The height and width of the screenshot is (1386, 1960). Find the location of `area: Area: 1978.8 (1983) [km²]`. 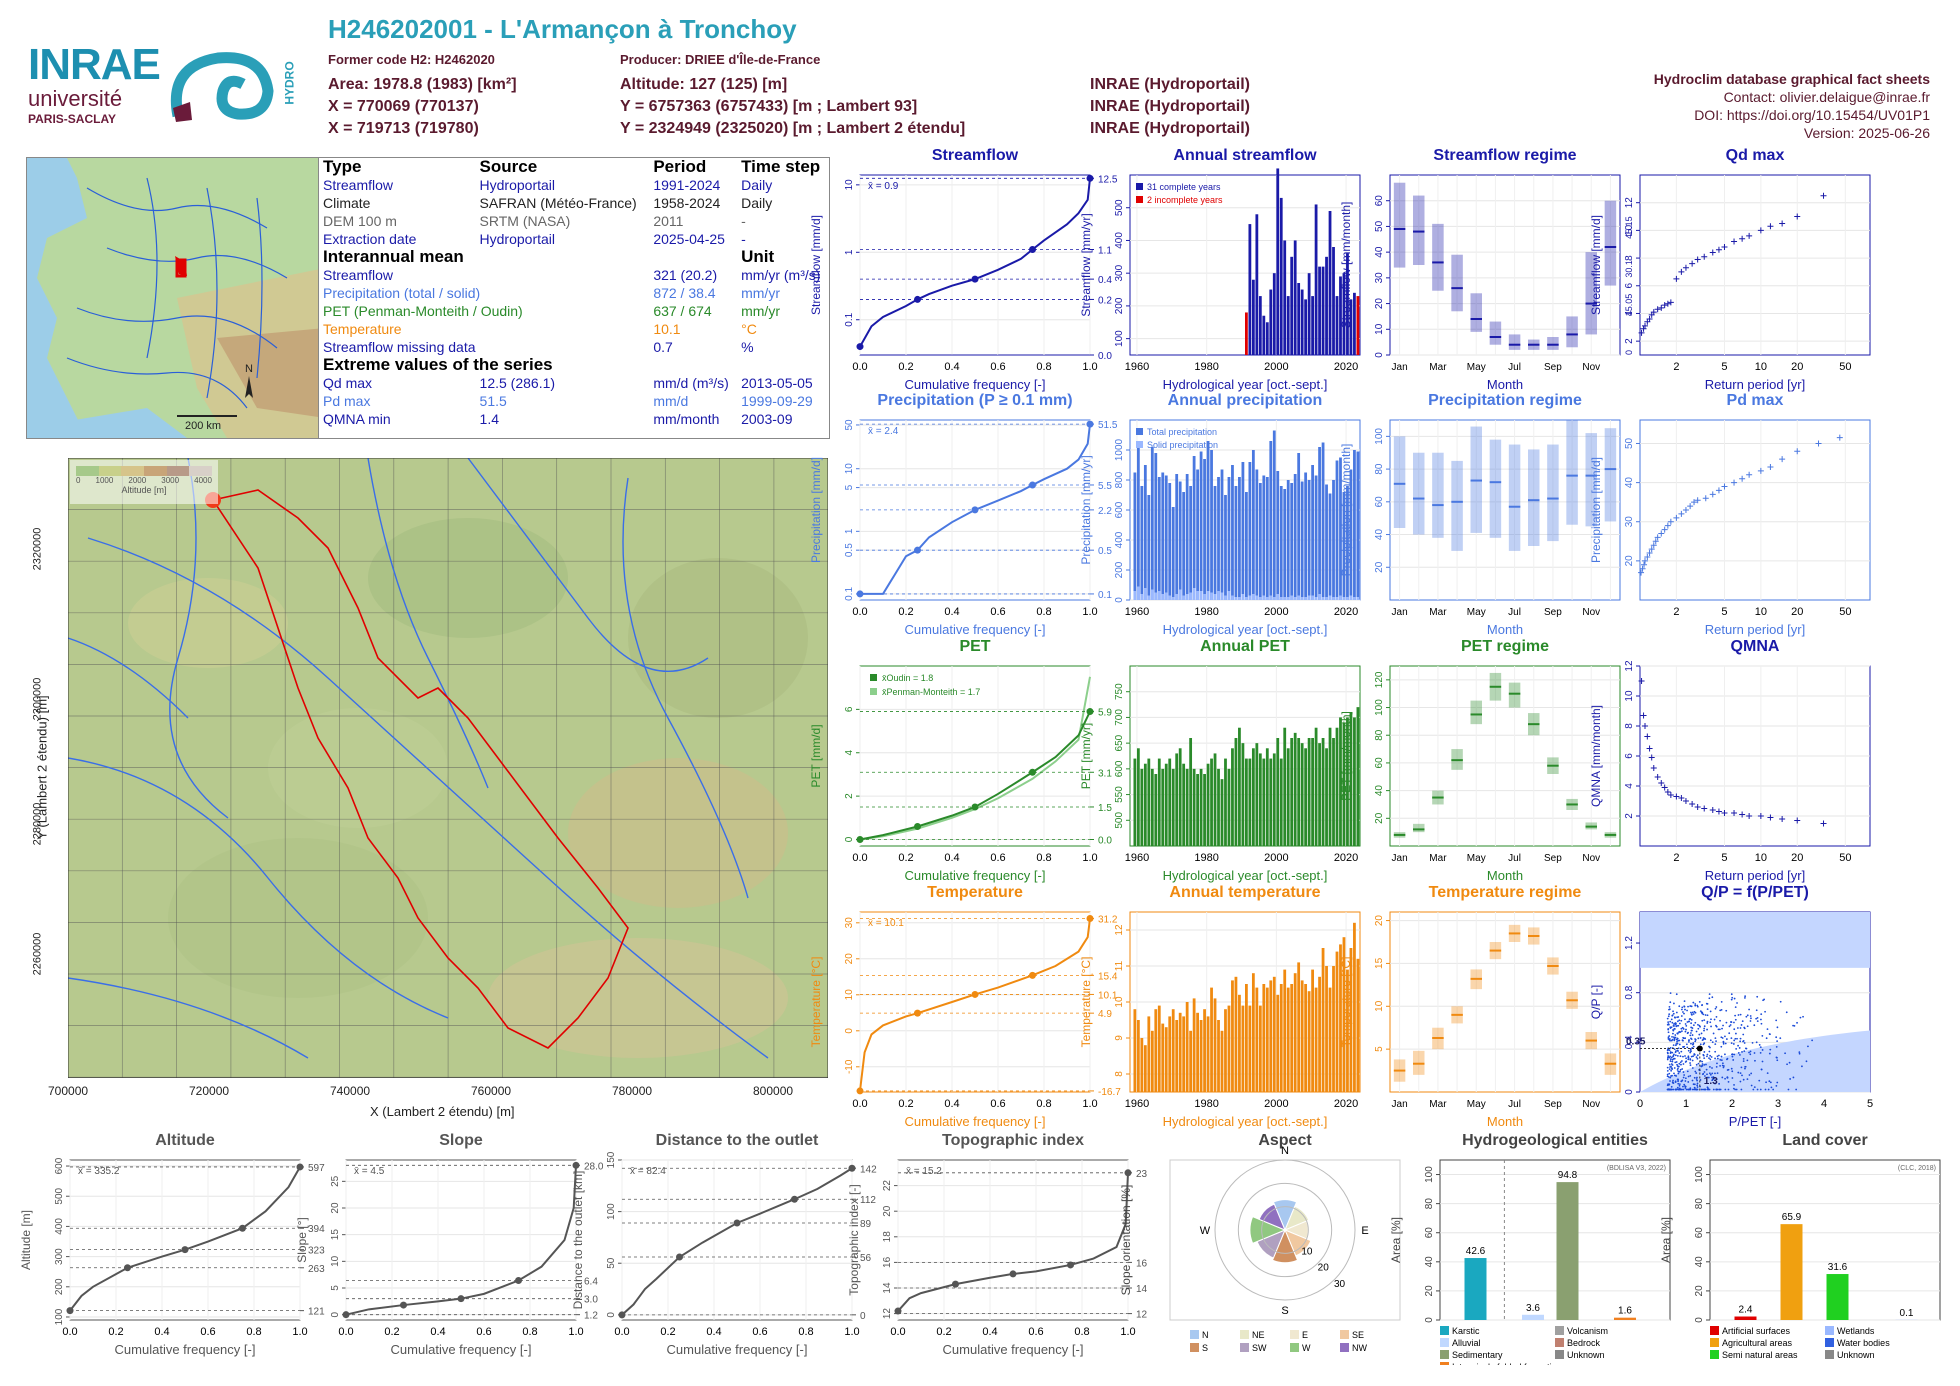

area: Area: 1978.8 (1983) [km²] is located at coordinates (422, 84).